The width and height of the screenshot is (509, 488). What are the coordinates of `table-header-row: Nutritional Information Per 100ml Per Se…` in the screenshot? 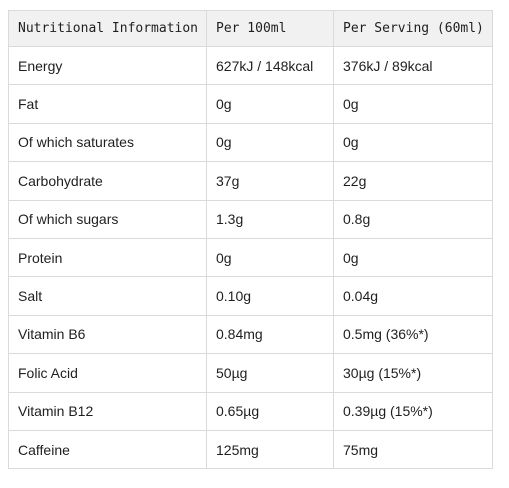 It's located at (250, 28).